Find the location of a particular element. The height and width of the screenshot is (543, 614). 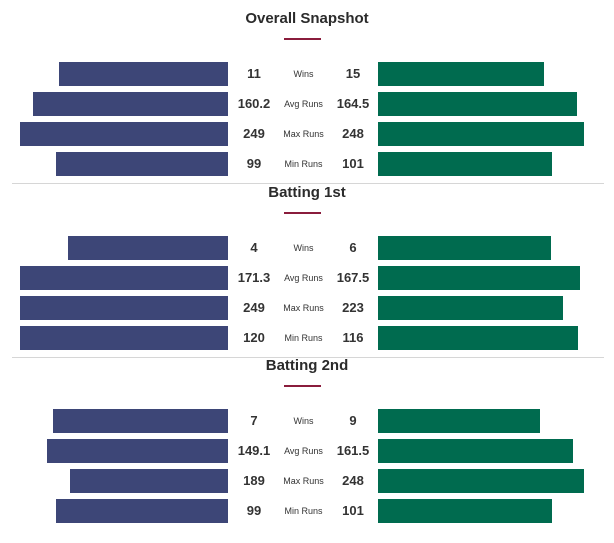

stat-row-wins: 7 Wins 9 is located at coordinates (307, 421).